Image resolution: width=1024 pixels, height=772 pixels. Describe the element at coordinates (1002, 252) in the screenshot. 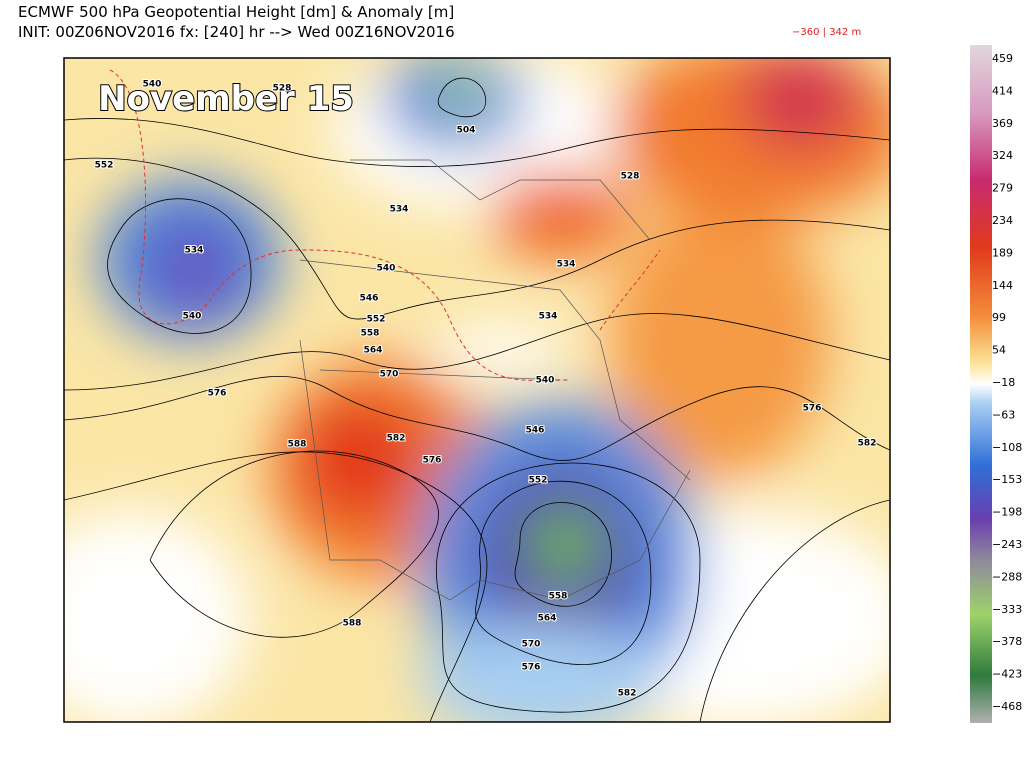

I see `colorbar-label: 189` at that location.